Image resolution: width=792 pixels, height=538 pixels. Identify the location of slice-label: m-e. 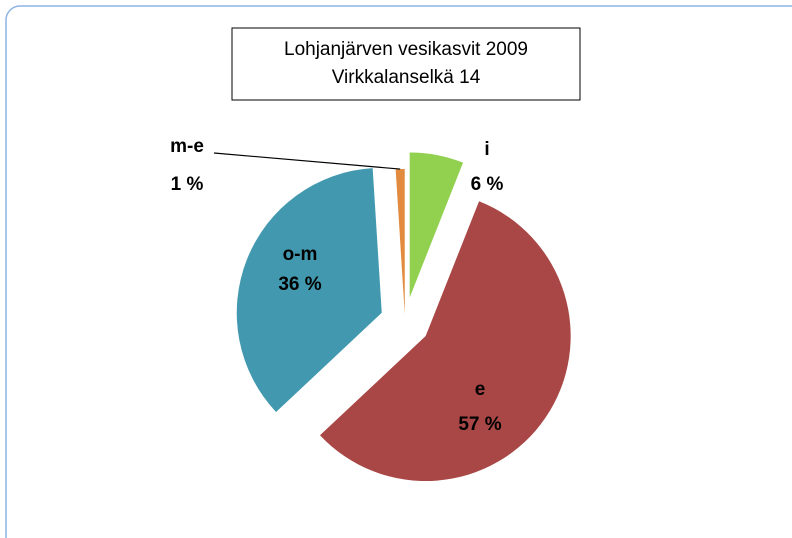
(187, 146).